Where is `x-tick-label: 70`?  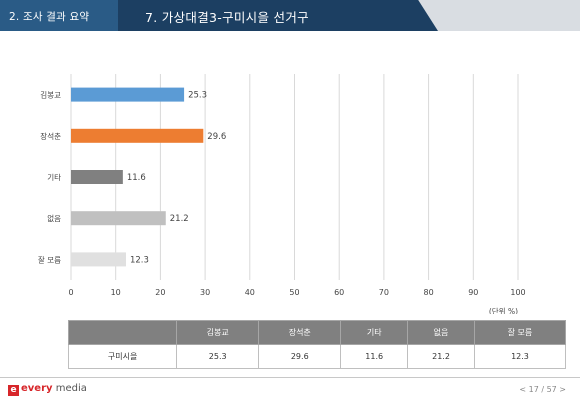 x-tick-label: 70 is located at coordinates (384, 292).